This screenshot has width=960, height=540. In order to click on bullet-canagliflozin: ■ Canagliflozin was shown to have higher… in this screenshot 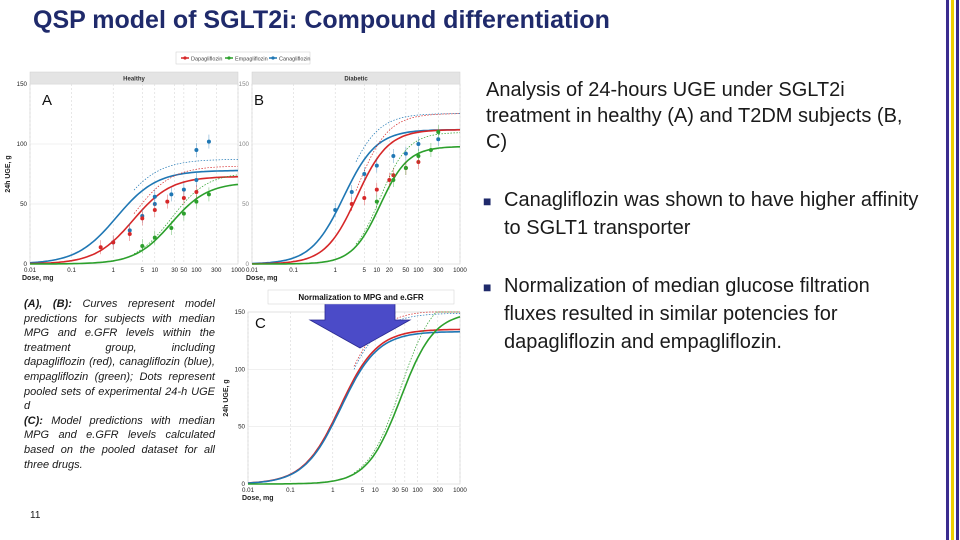, I will do `click(708, 214)`.